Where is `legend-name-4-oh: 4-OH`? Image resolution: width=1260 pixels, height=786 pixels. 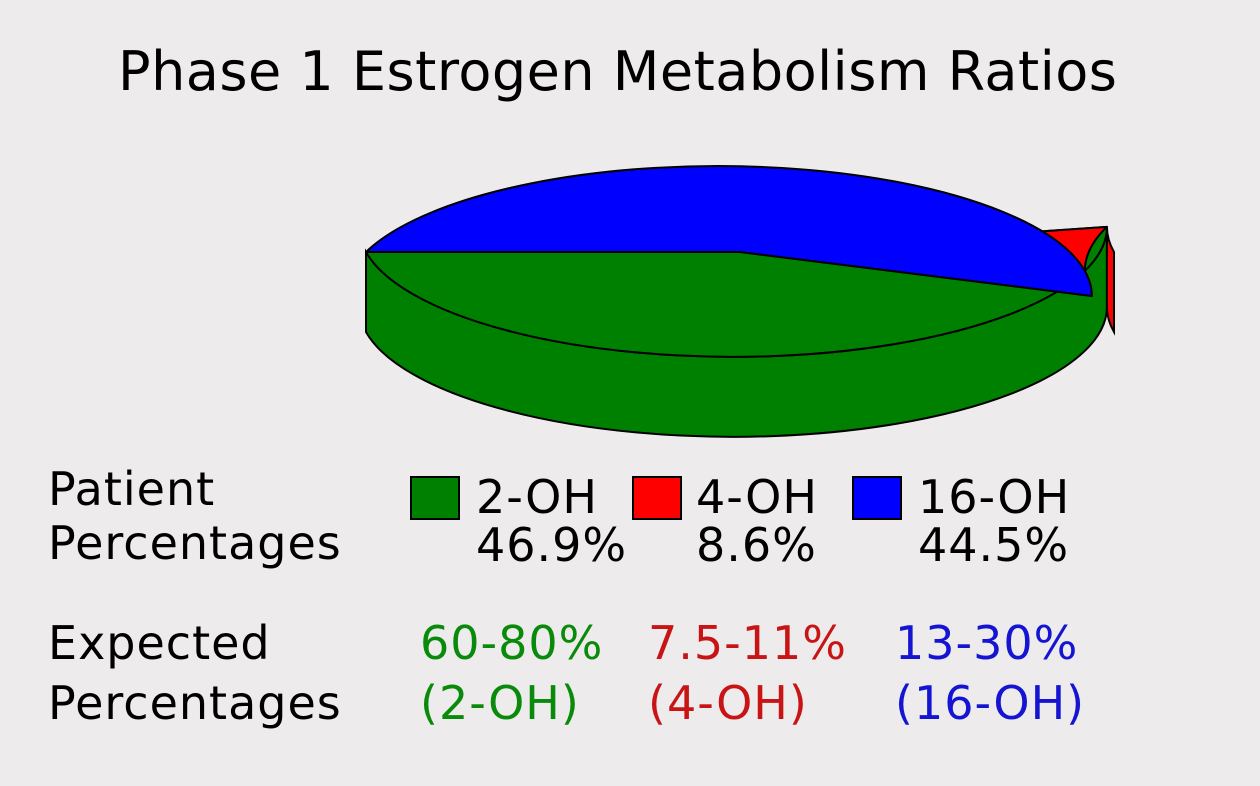 legend-name-4-oh: 4-OH is located at coordinates (757, 497).